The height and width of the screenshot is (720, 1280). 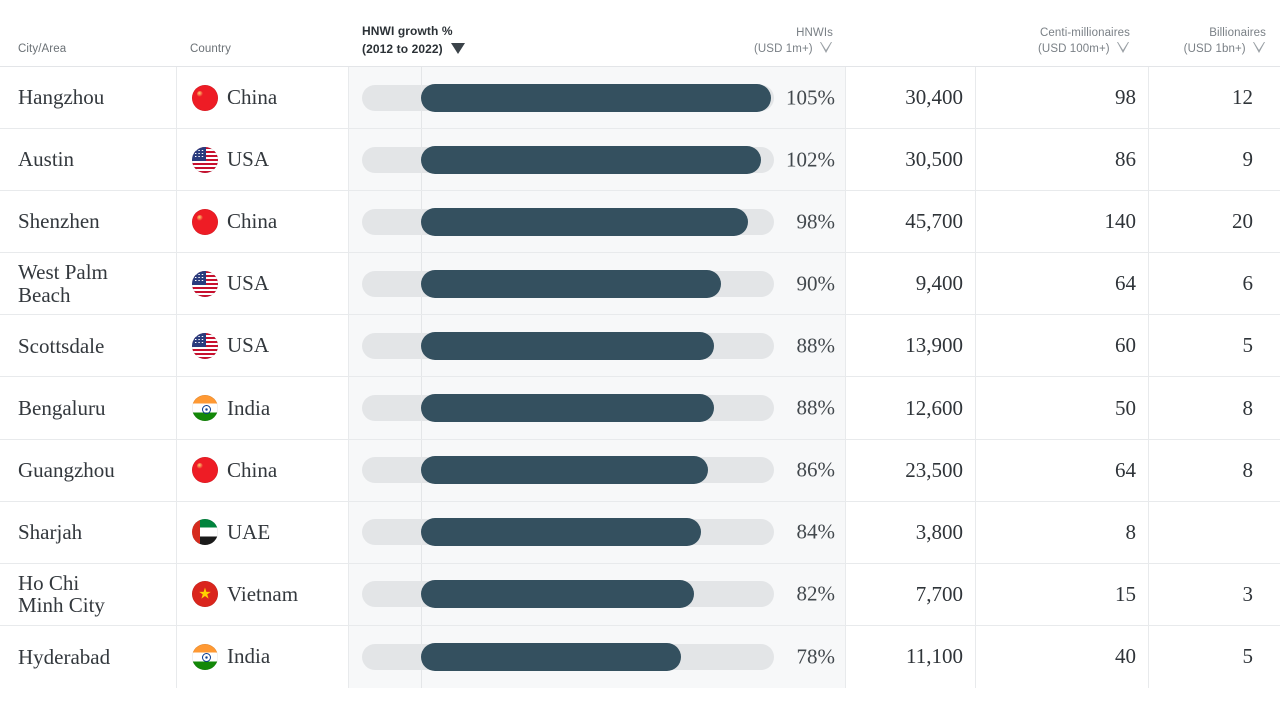 I want to click on column-header-country: Country, so click(x=210, y=49).